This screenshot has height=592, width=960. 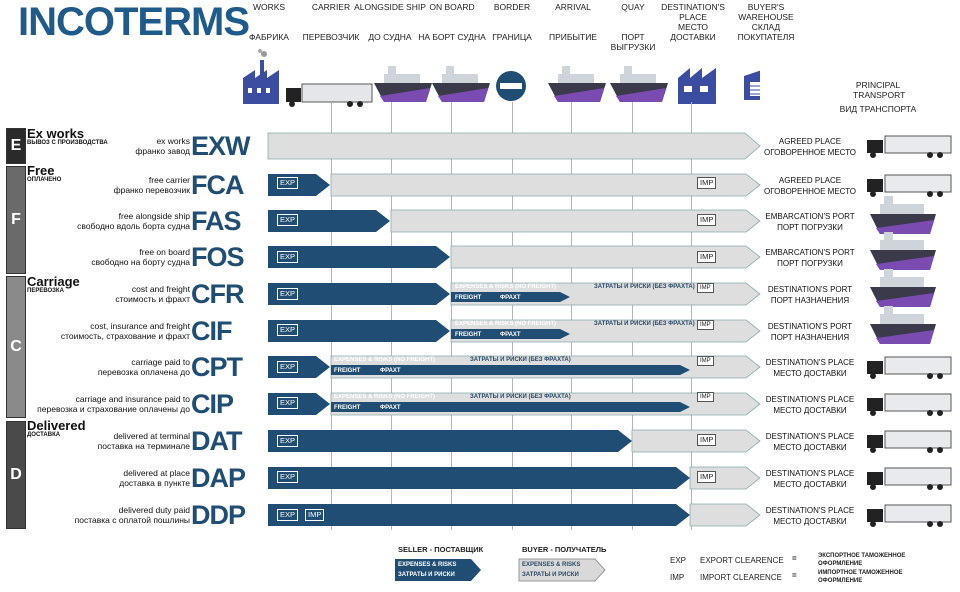 What do you see at coordinates (766, 22) in the screenshot?
I see `col-warehouse: BUYER'S WAREHOUSE СКЛАД ПОКУПАТЕЛЯ` at bounding box center [766, 22].